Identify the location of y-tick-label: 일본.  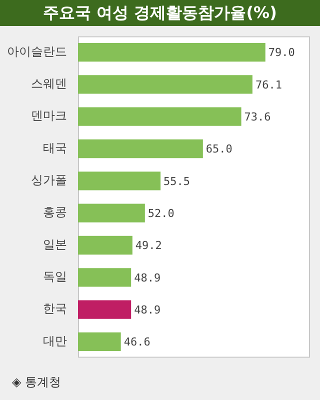
(55, 244).